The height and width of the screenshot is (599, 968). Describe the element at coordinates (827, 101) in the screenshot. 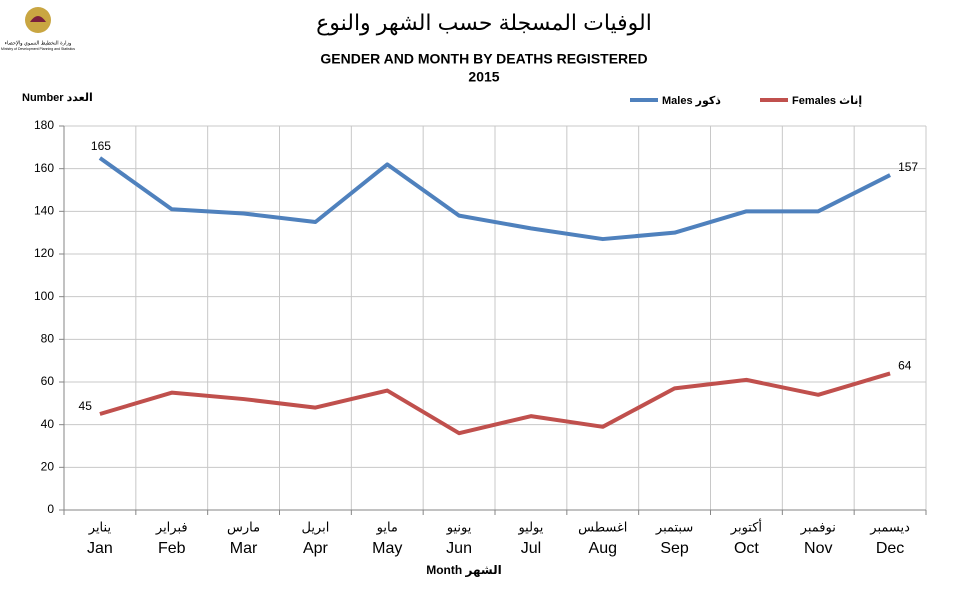

I see `legend-label: Females إناث` at that location.